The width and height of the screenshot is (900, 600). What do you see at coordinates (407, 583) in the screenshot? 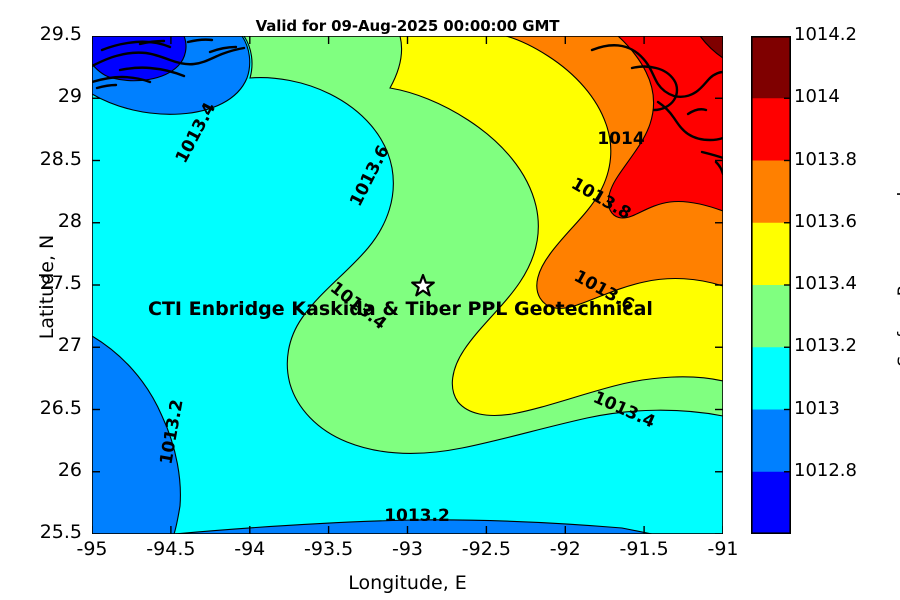
I see `x-axis-label: Longitude, E` at bounding box center [407, 583].